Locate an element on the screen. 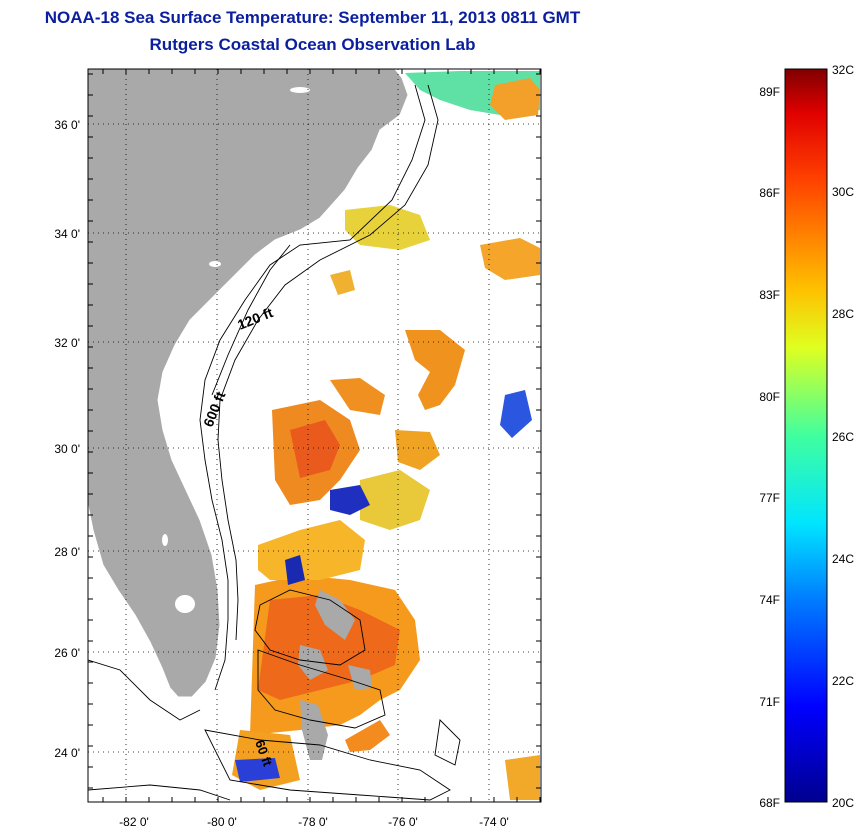 The height and width of the screenshot is (832, 865). colorbar-f-label: 77F is located at coordinates (769, 498).